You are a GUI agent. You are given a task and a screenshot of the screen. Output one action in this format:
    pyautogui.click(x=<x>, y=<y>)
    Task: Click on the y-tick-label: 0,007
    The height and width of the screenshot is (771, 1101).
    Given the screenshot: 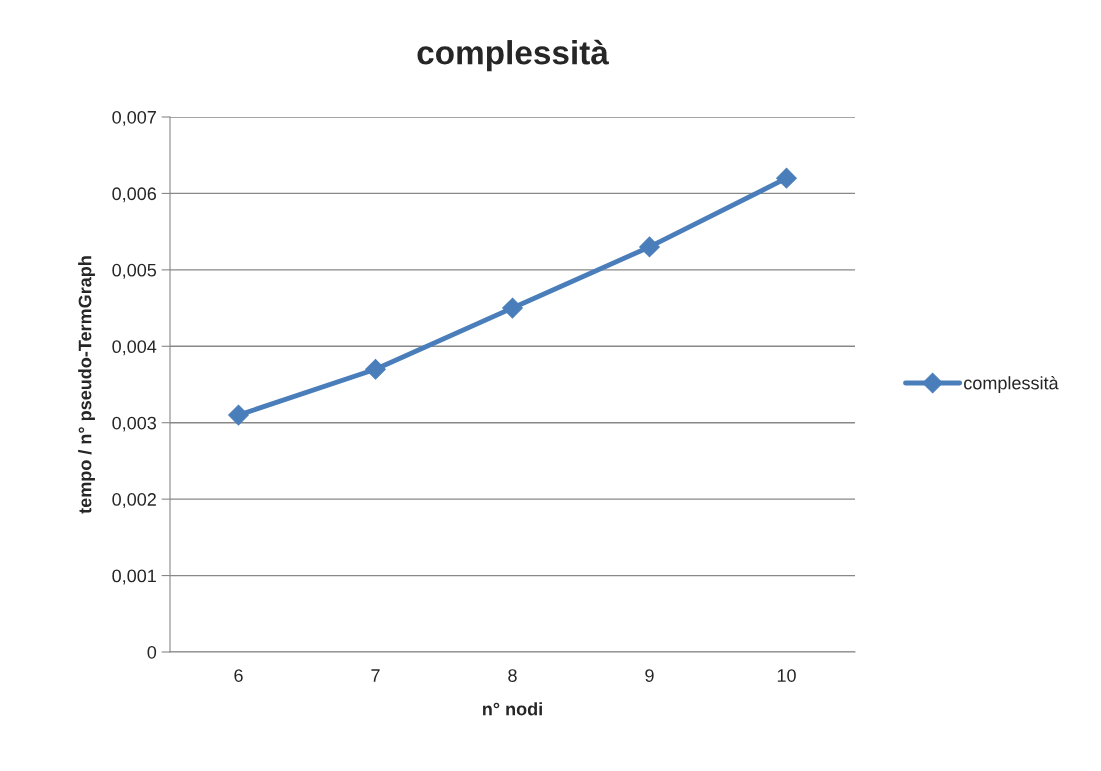 What is the action you would take?
    pyautogui.click(x=134, y=118)
    